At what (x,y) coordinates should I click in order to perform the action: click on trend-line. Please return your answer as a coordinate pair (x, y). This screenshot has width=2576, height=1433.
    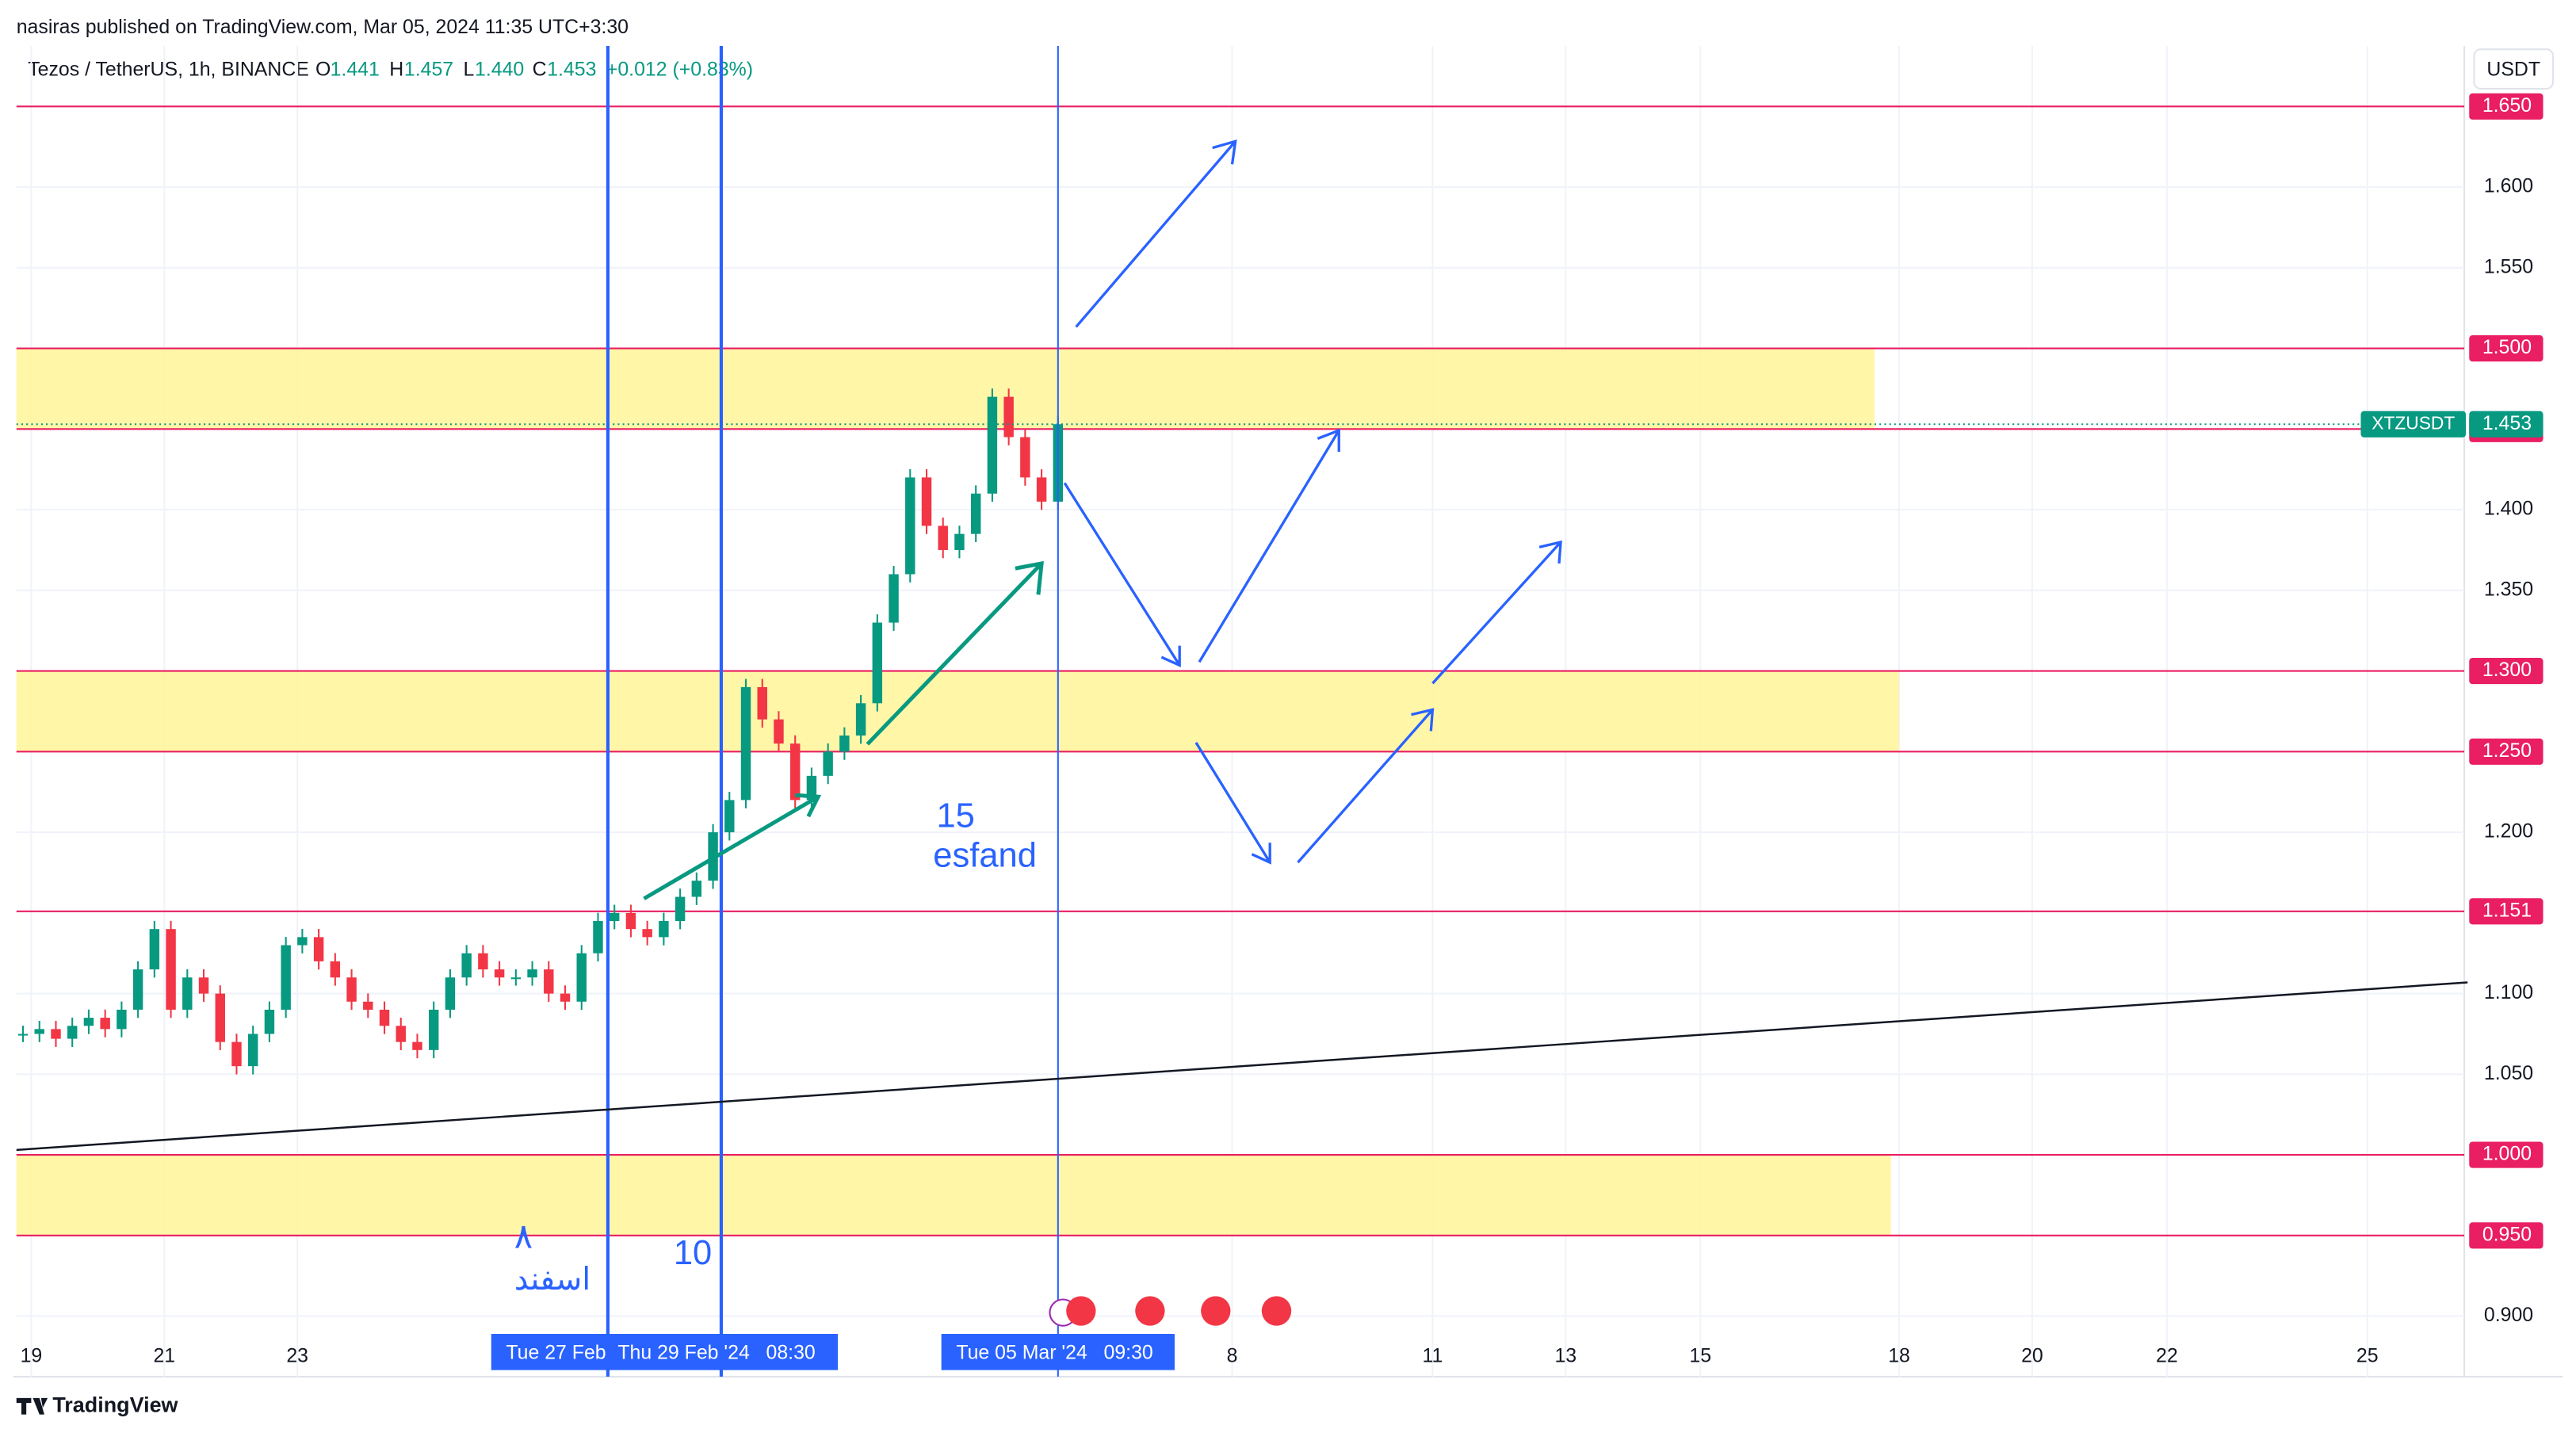
    Looking at the image, I should click on (1242, 1066).